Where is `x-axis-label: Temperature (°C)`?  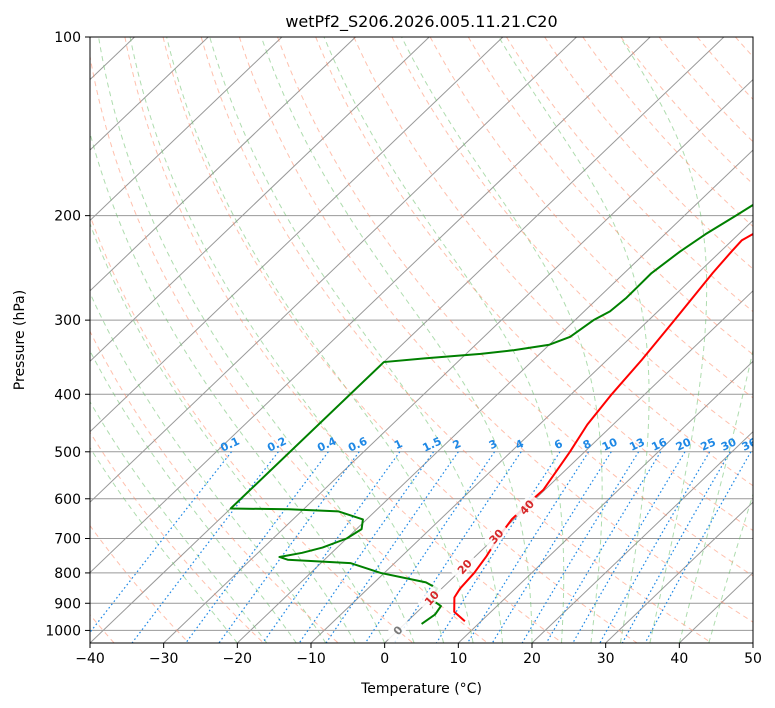 x-axis-label: Temperature (°C) is located at coordinates (421, 689).